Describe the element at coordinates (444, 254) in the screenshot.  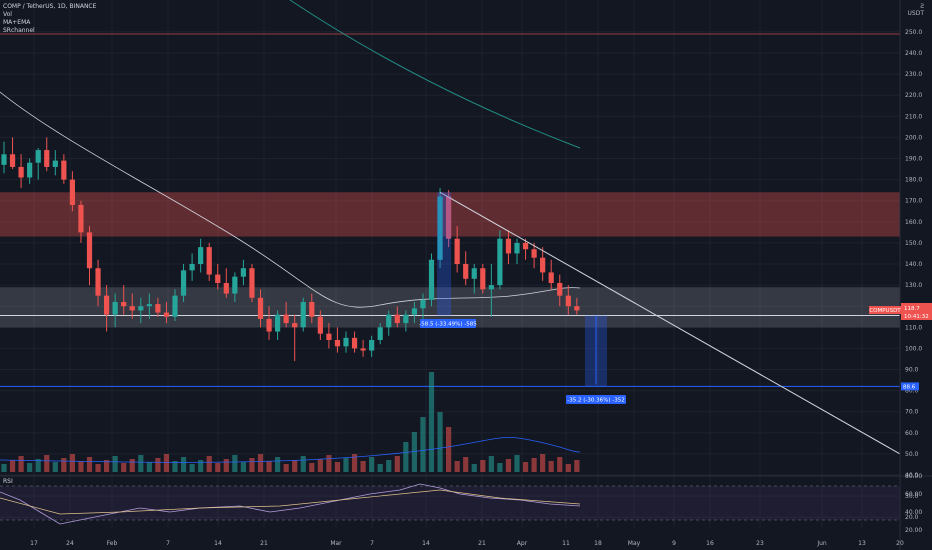
I see `measure-1-box` at that location.